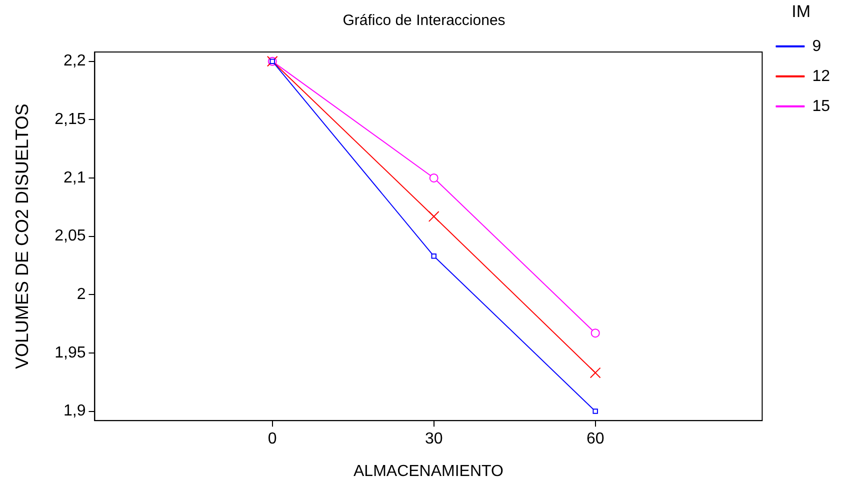 This screenshot has height=491, width=850. What do you see at coordinates (70, 236) in the screenshot?
I see `y-tick-label: 2,05` at bounding box center [70, 236].